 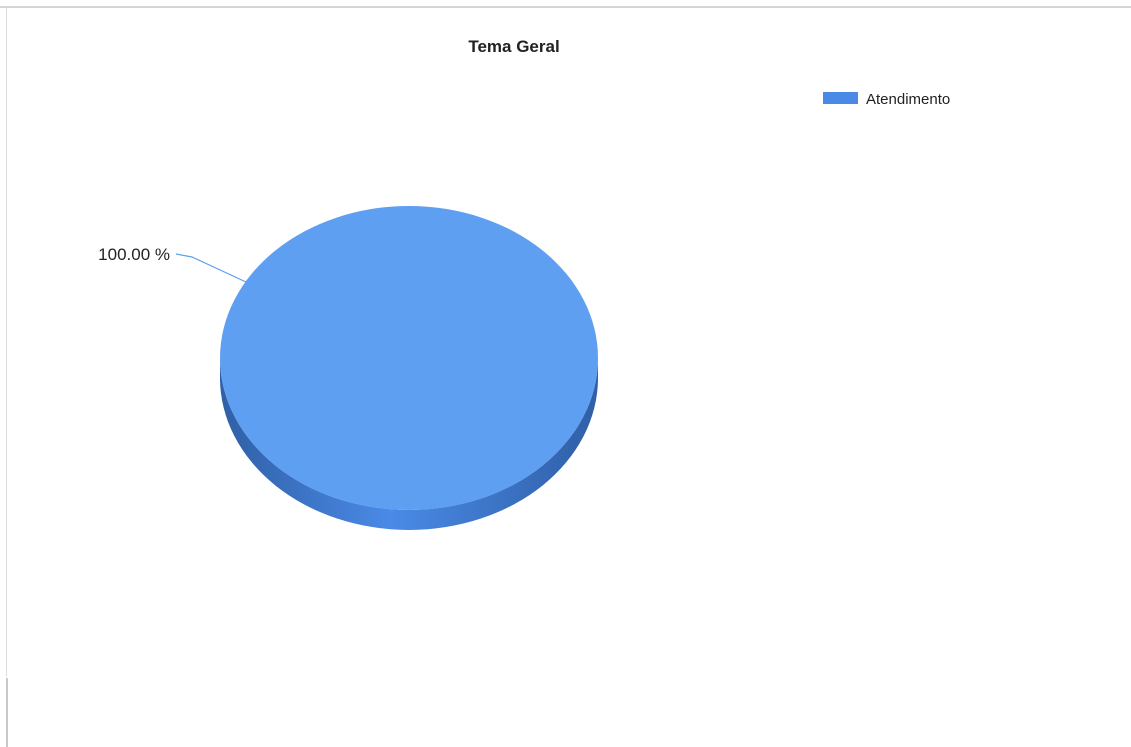 What do you see at coordinates (134, 254) in the screenshot?
I see `slice-label-atendimento: 100.00 %` at bounding box center [134, 254].